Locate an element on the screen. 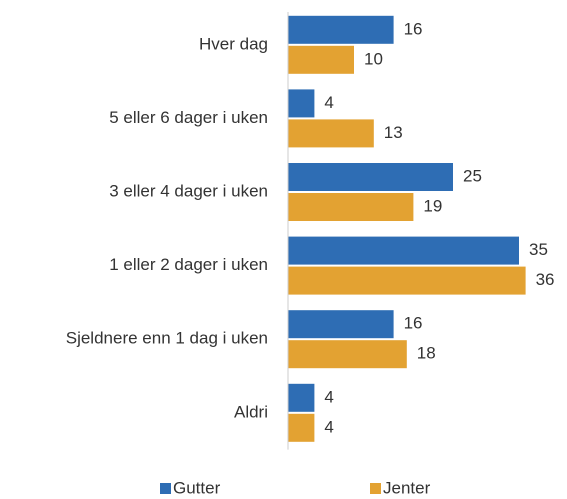  data-label: 18 is located at coordinates (426, 353).